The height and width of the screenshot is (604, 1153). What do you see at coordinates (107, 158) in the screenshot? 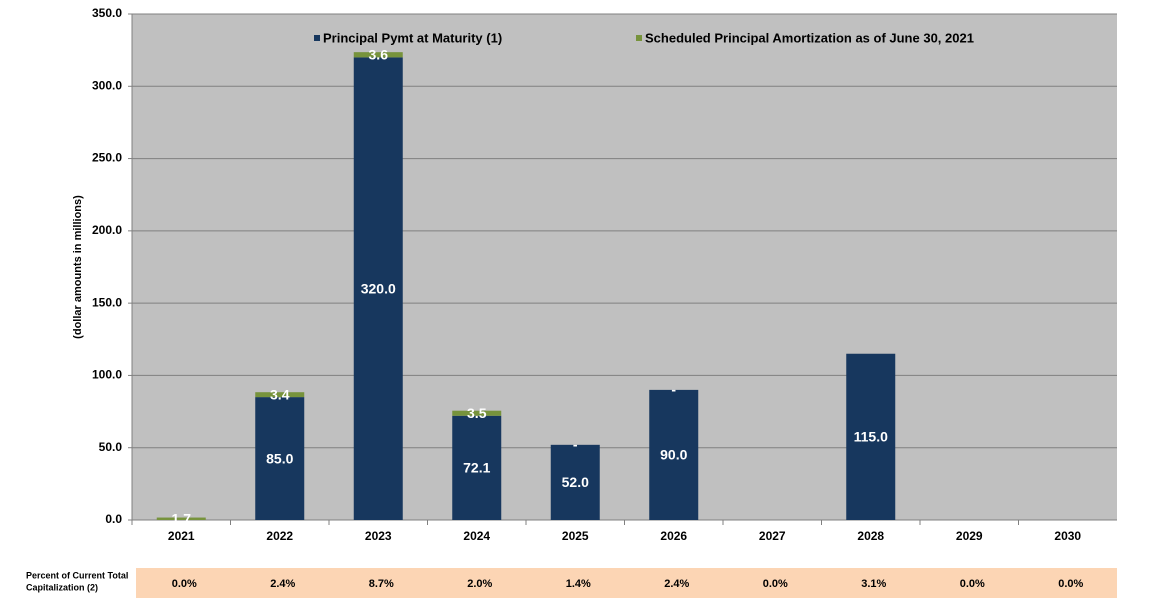
I see `y-tick-label: 250.0` at bounding box center [107, 158].